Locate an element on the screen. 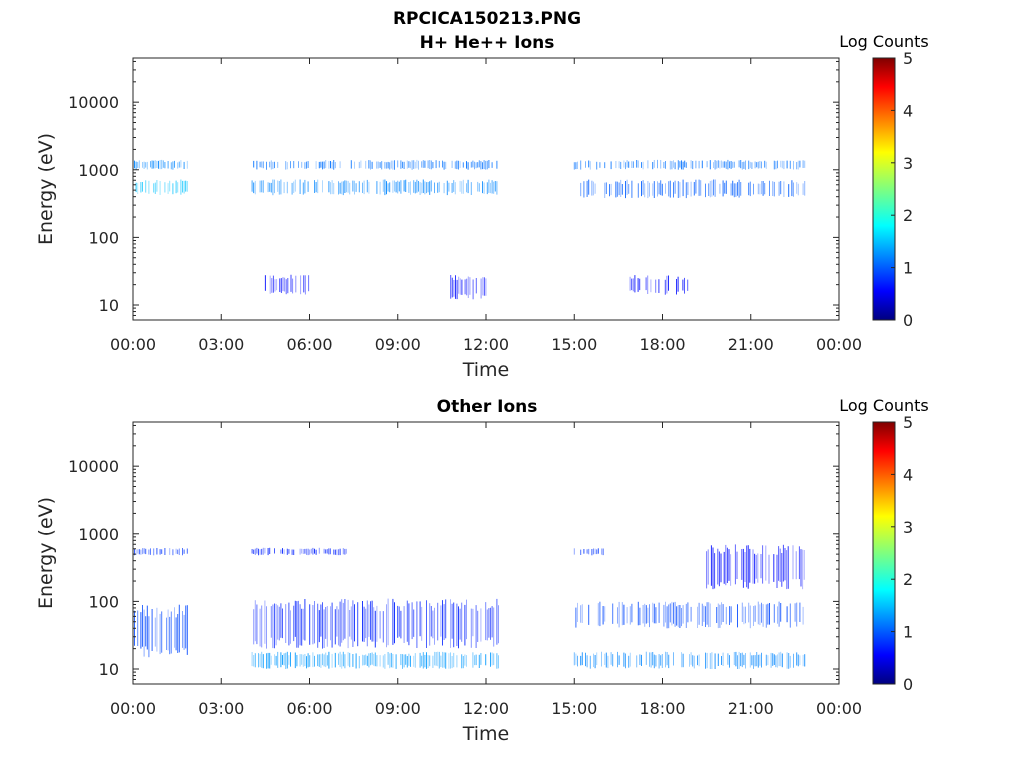 This screenshot has height=772, width=1024. figure-title: RPCICA150213.PNG is located at coordinates (487, 19).